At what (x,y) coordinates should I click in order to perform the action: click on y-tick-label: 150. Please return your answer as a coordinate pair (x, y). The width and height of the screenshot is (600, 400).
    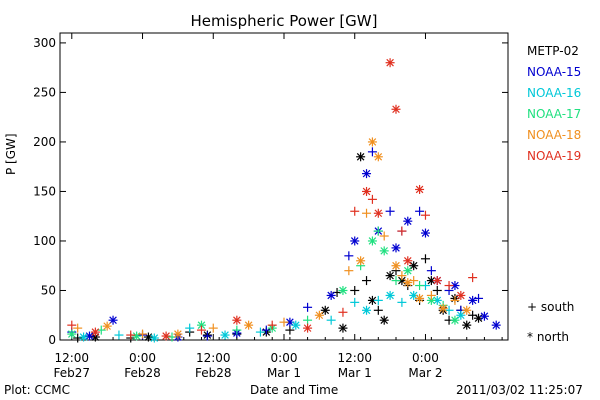
    Looking at the image, I should click on (44, 191).